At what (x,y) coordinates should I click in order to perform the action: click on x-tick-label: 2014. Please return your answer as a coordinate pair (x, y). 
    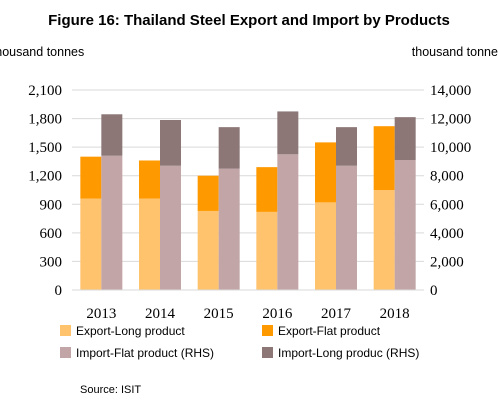
    Looking at the image, I should click on (160, 314).